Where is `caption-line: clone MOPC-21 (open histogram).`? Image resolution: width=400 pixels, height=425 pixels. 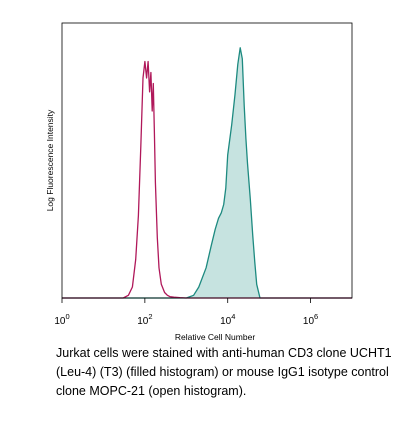
caption-line: clone MOPC-21 (open histogram). is located at coordinates (151, 391).